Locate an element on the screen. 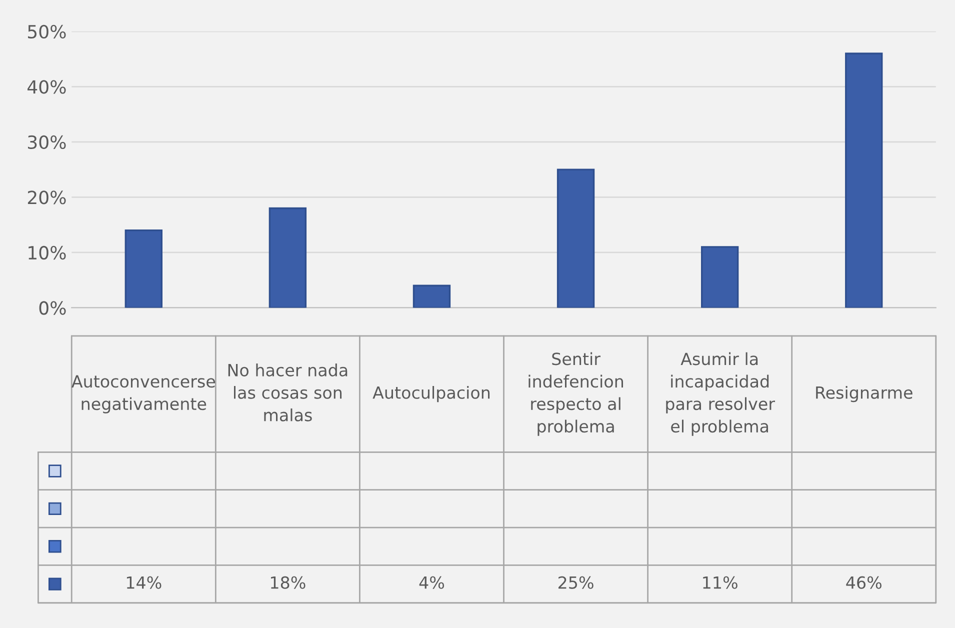  y-tick-label: 0% is located at coordinates (52, 308).